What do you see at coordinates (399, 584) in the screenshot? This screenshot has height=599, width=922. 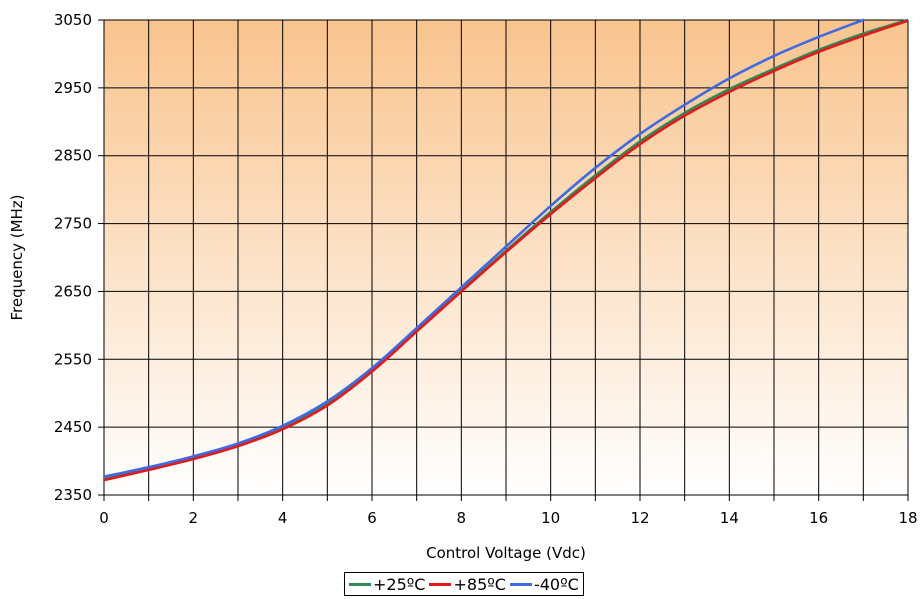 I see `legend-label-25c: +25ºC` at bounding box center [399, 584].